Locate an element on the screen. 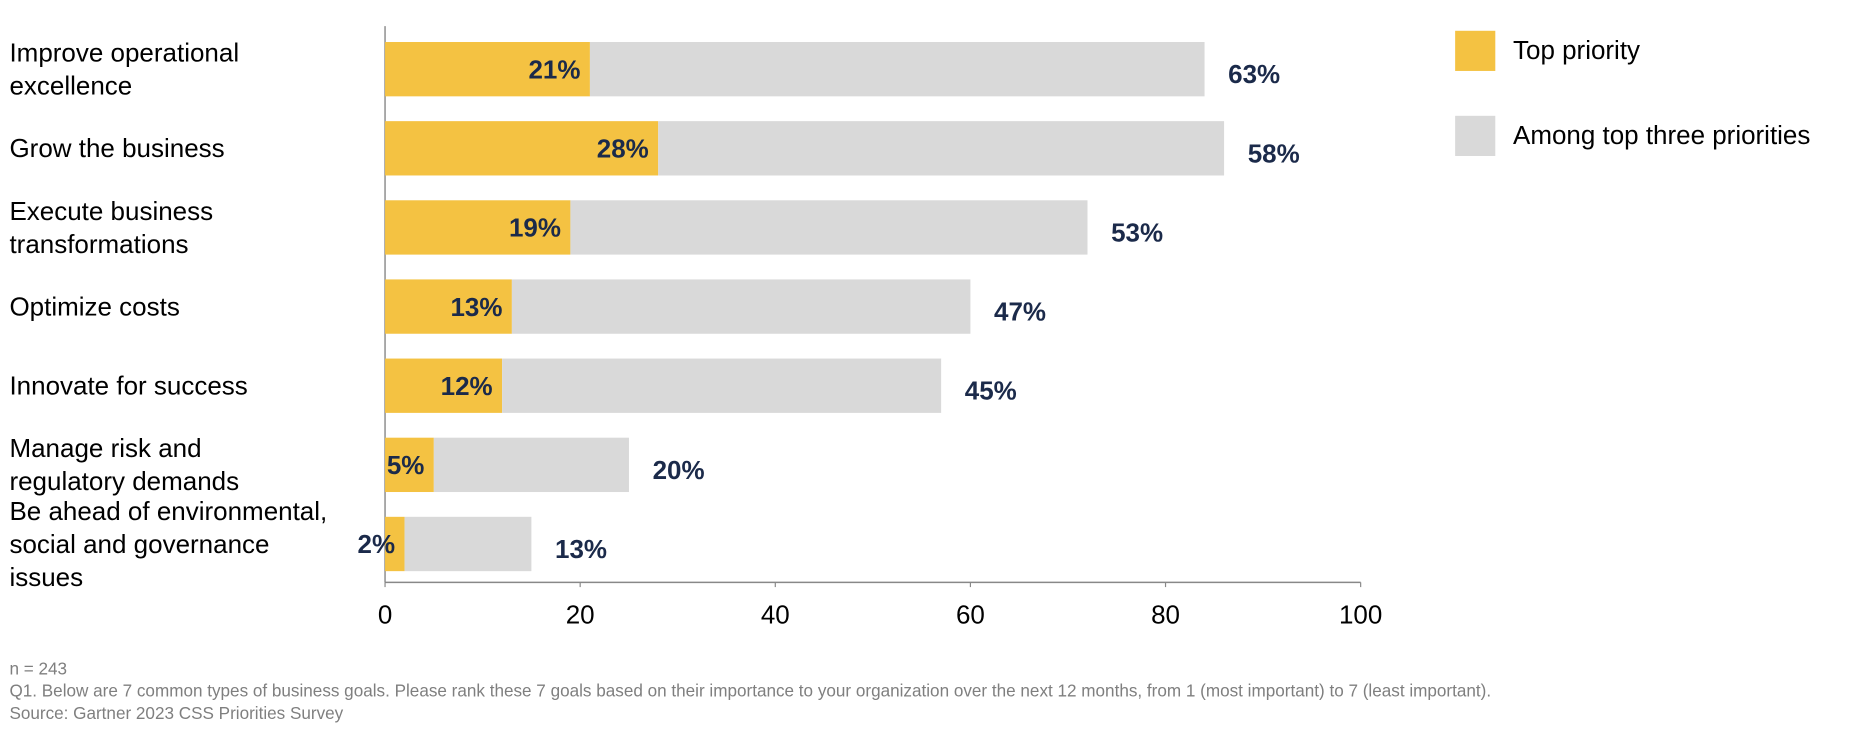 Image resolution: width=1852 pixels, height=741 pixels. y-tick-label: Manage risk and regulatory demands is located at coordinates (124, 464).